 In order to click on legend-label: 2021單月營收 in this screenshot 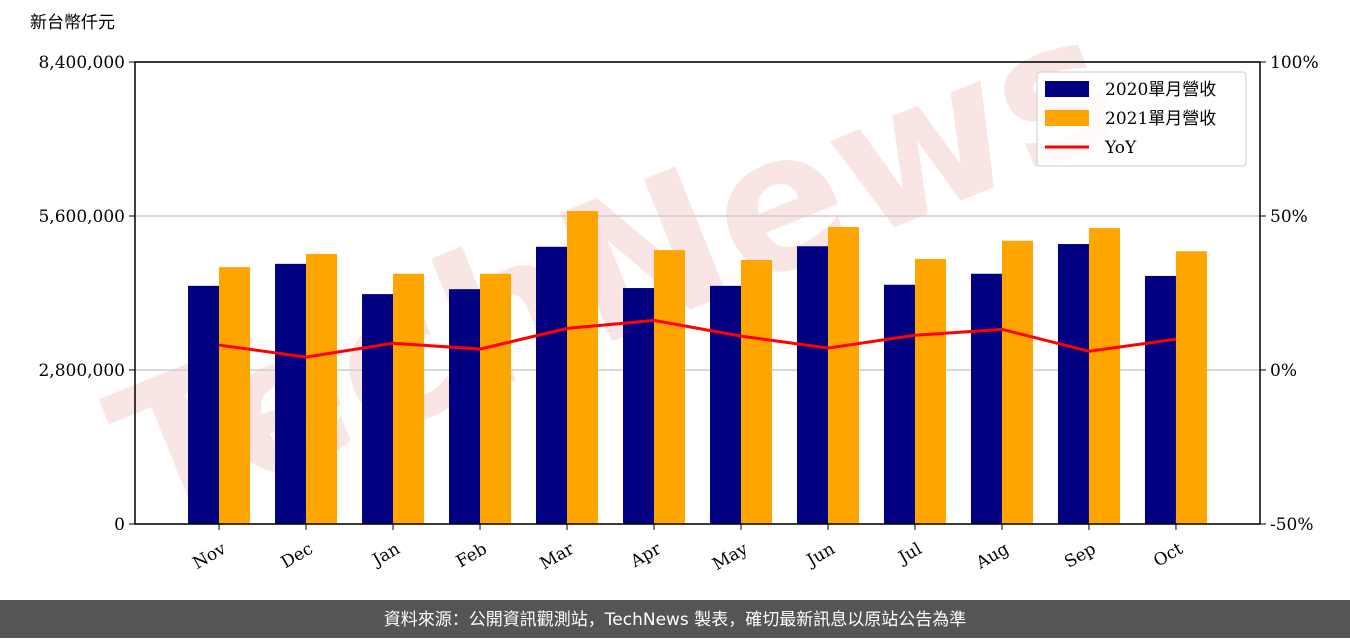, I will do `click(1160, 119)`.